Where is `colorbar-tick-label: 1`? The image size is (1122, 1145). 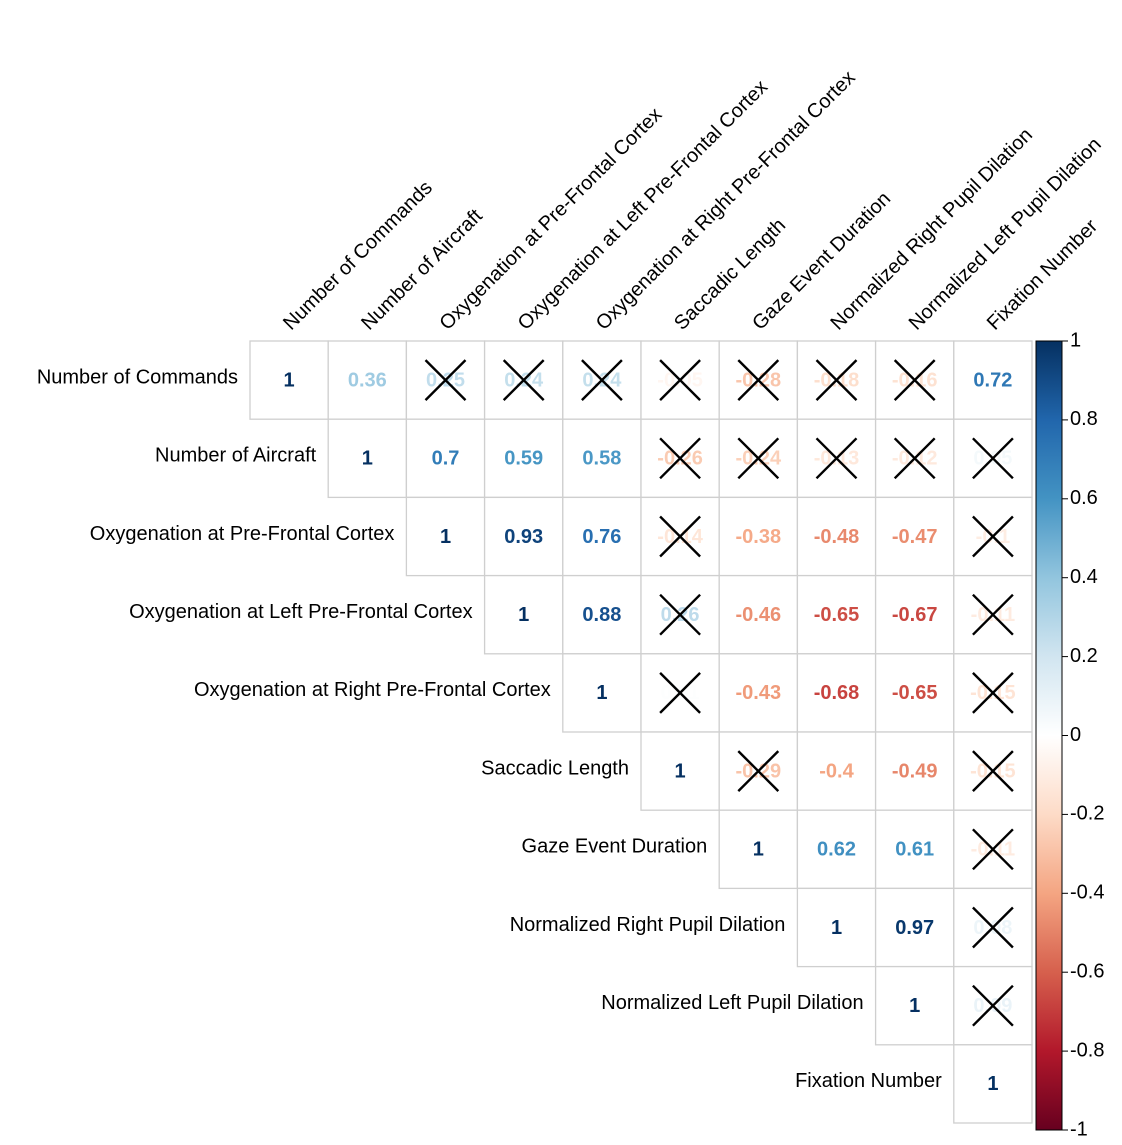 colorbar-tick-label: 1 is located at coordinates (1075, 340).